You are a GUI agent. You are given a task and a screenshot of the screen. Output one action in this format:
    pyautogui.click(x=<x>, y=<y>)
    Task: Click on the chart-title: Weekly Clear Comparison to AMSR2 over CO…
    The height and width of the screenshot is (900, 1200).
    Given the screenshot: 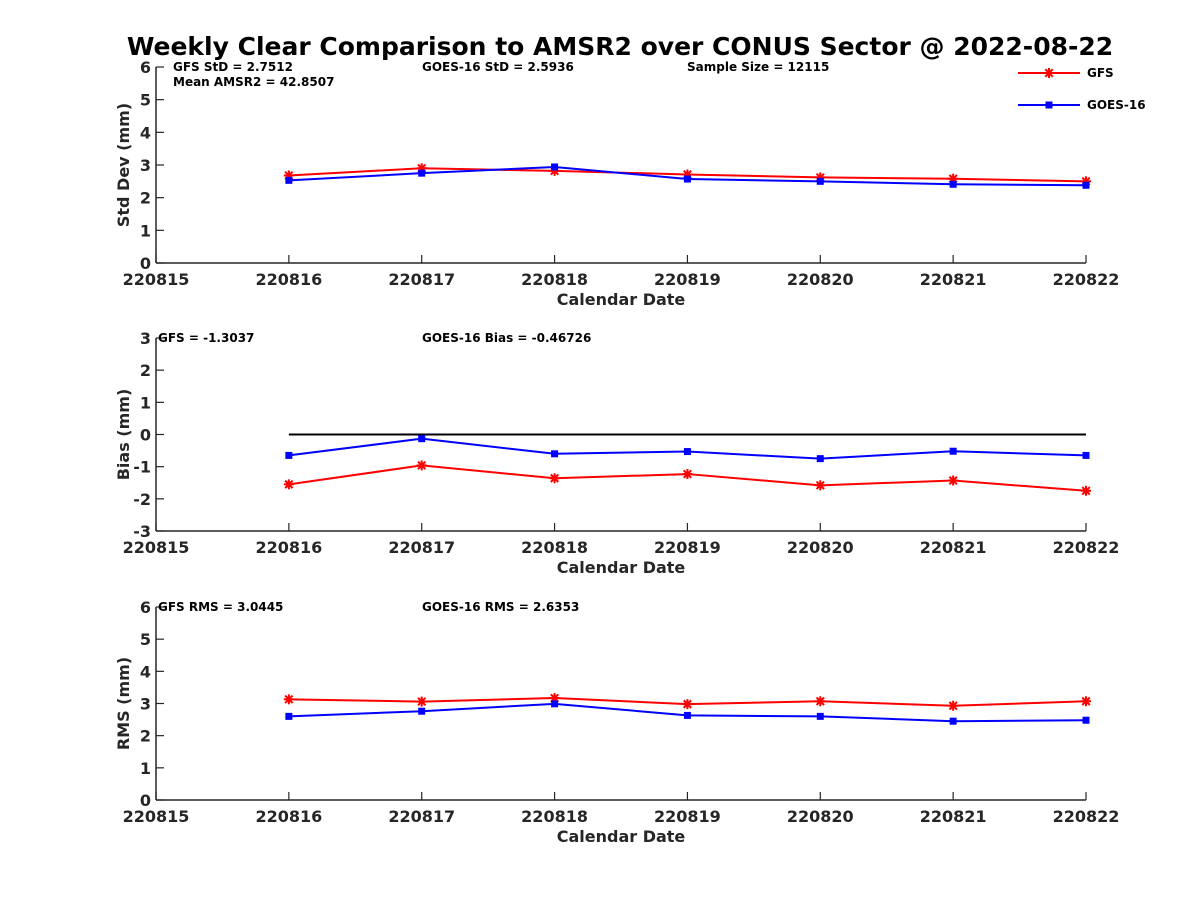 What is the action you would take?
    pyautogui.click(x=620, y=46)
    